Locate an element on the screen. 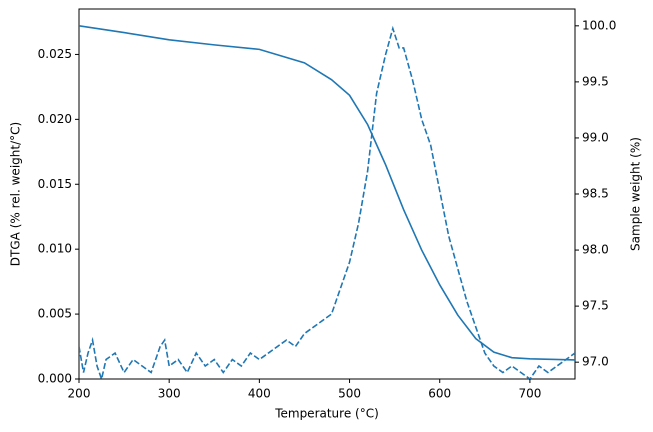 The width and height of the screenshot is (653, 432). y2-tick-label: 99.0 is located at coordinates (595, 137).